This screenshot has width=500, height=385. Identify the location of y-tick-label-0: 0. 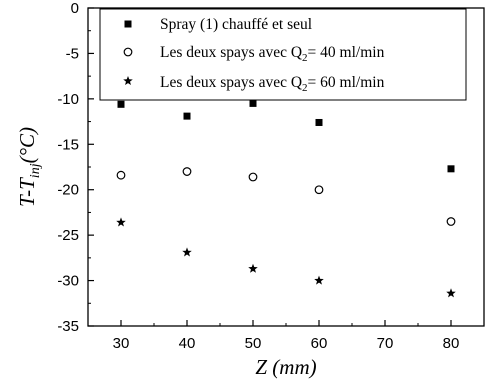
(75, 8).